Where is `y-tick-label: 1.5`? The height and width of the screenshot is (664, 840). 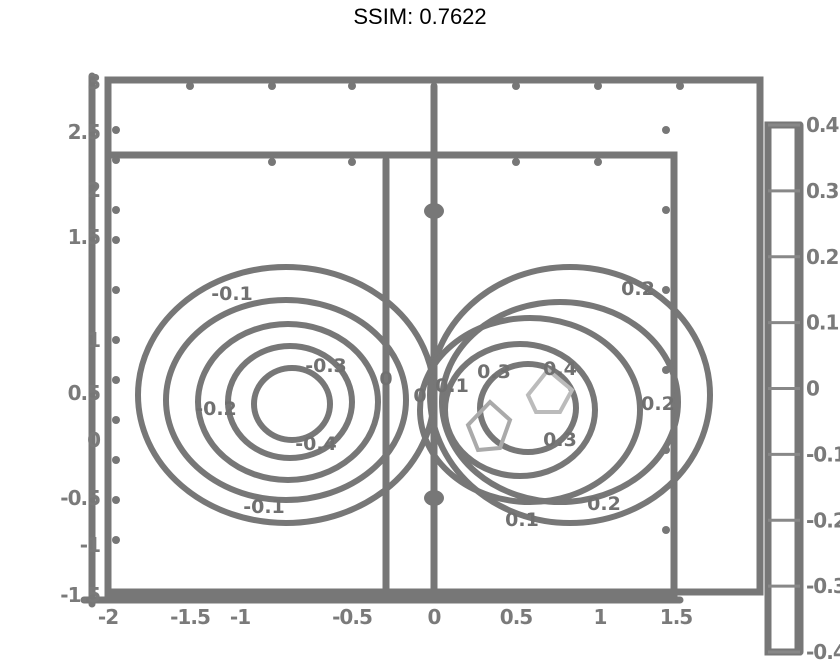
y-tick-label: 1.5 is located at coordinates (84, 237).